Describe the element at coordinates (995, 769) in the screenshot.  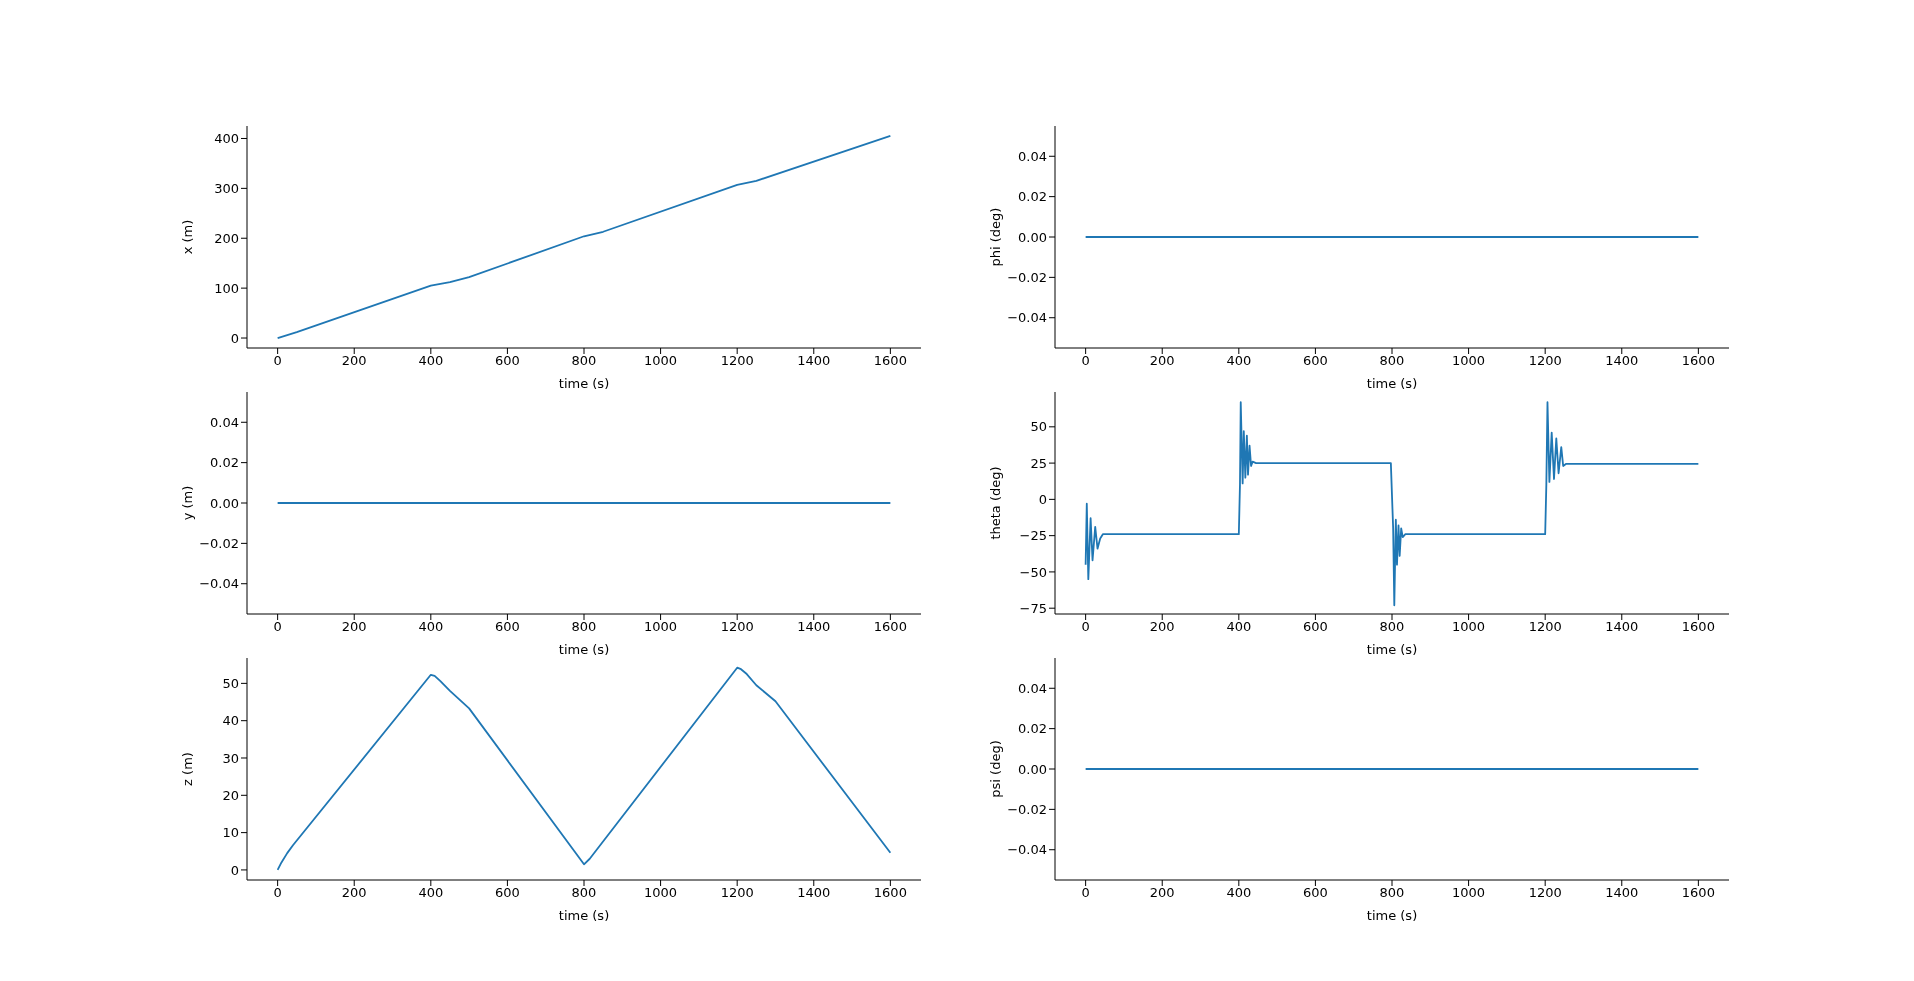
I see `y-axis-title: psi (deg)` at that location.